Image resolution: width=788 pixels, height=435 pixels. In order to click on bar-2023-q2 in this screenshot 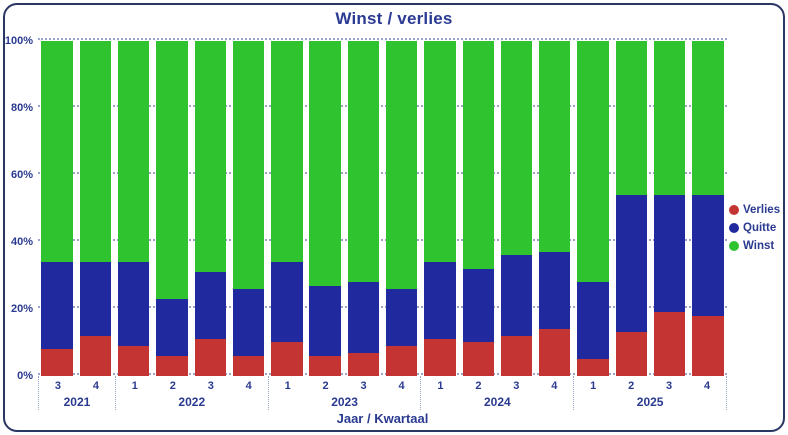, I will do `click(325, 208)`.